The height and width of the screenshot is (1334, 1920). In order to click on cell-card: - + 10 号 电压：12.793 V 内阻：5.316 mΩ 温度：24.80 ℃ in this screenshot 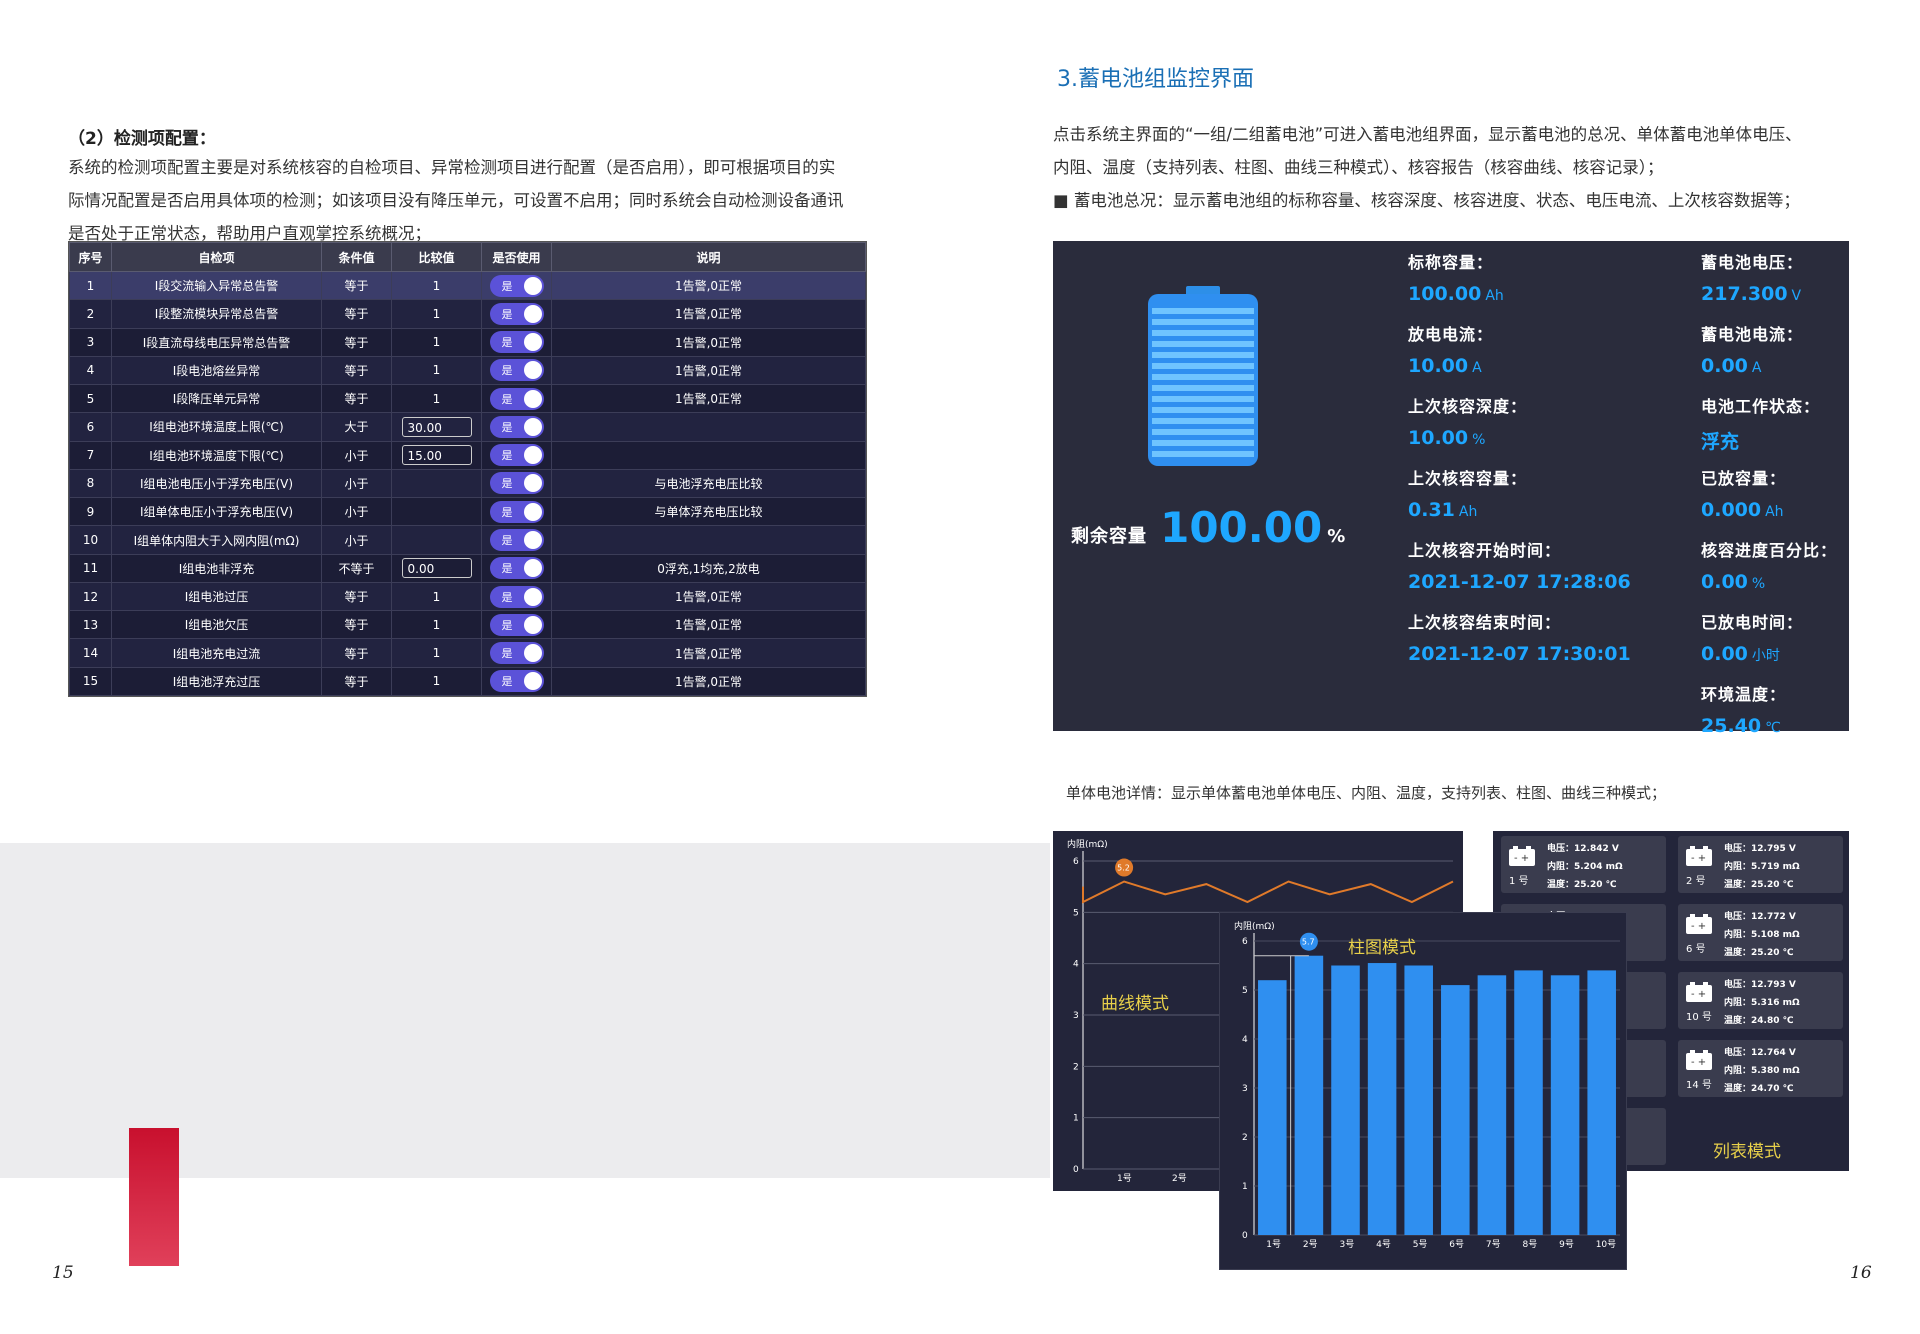, I will do `click(1760, 1000)`.